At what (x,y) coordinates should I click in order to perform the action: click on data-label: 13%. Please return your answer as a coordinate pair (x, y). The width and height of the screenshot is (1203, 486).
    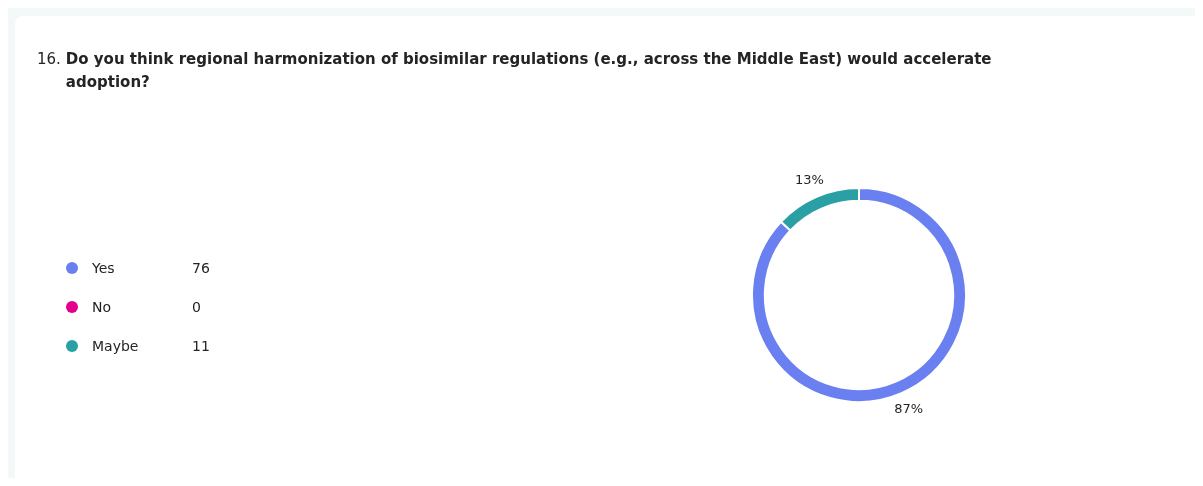
    Looking at the image, I should click on (809, 179).